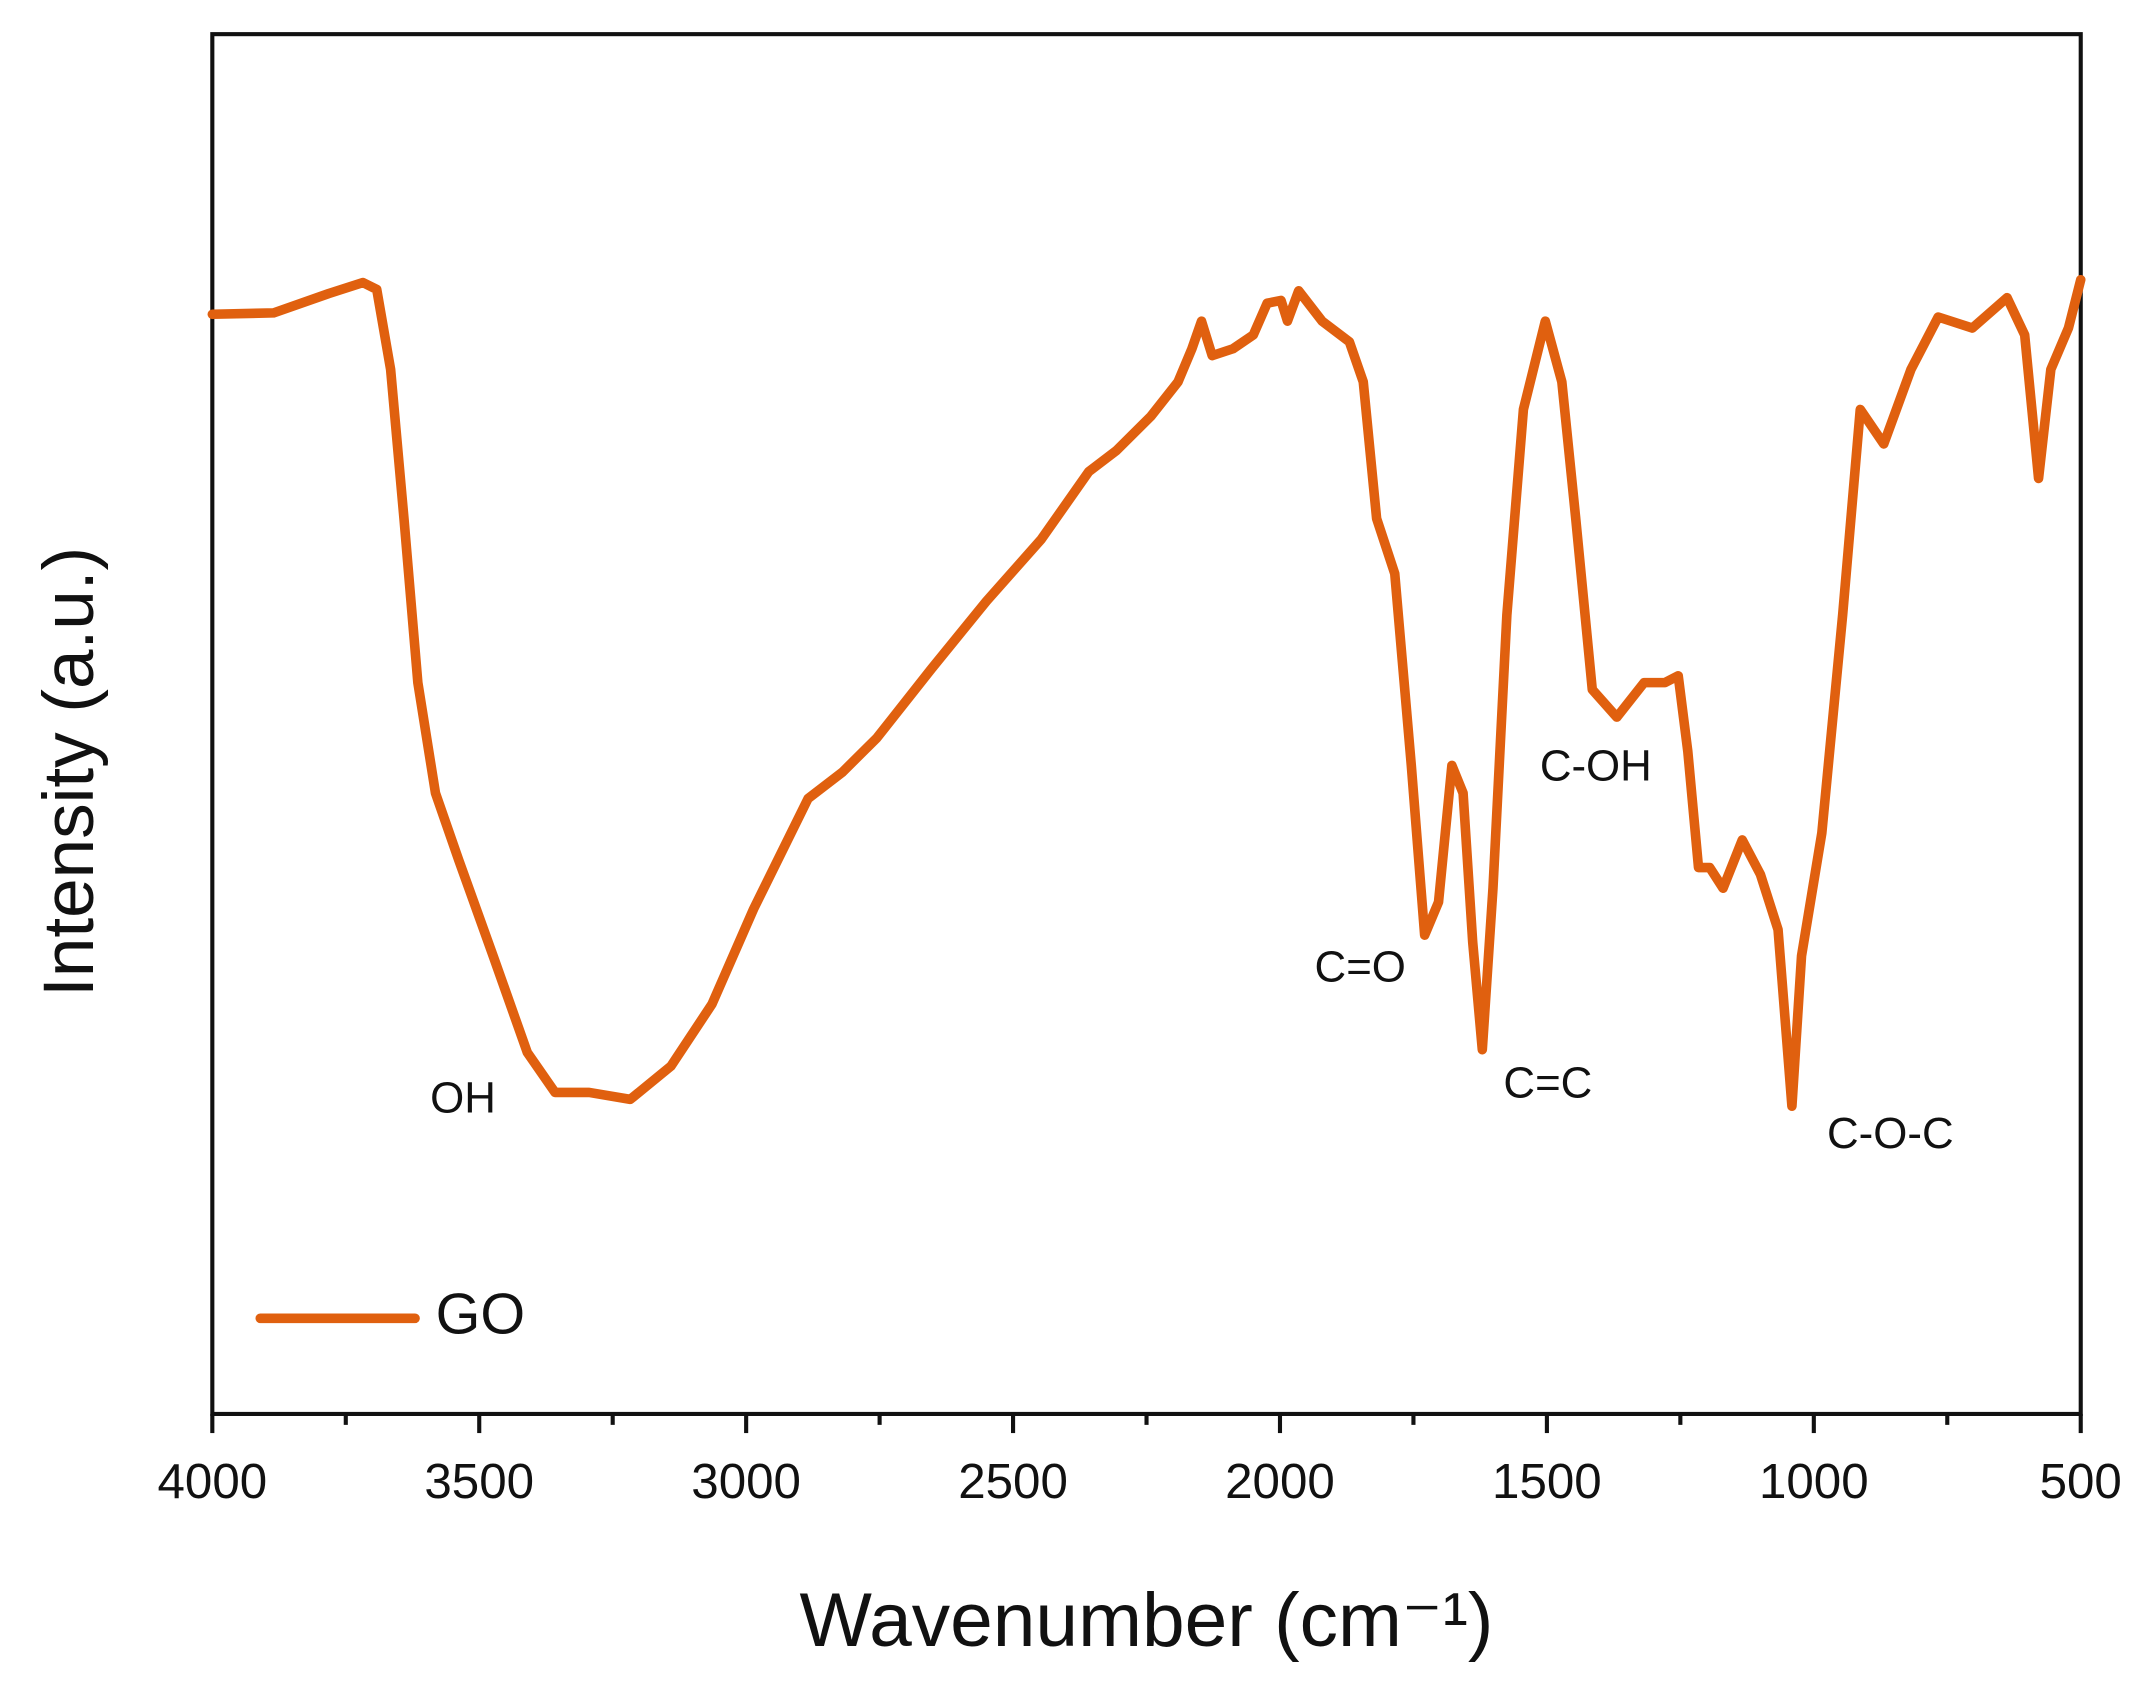 The image size is (2141, 1694). What do you see at coordinates (1890, 1133) in the screenshot?
I see `peak-annotation: C-O-C` at bounding box center [1890, 1133].